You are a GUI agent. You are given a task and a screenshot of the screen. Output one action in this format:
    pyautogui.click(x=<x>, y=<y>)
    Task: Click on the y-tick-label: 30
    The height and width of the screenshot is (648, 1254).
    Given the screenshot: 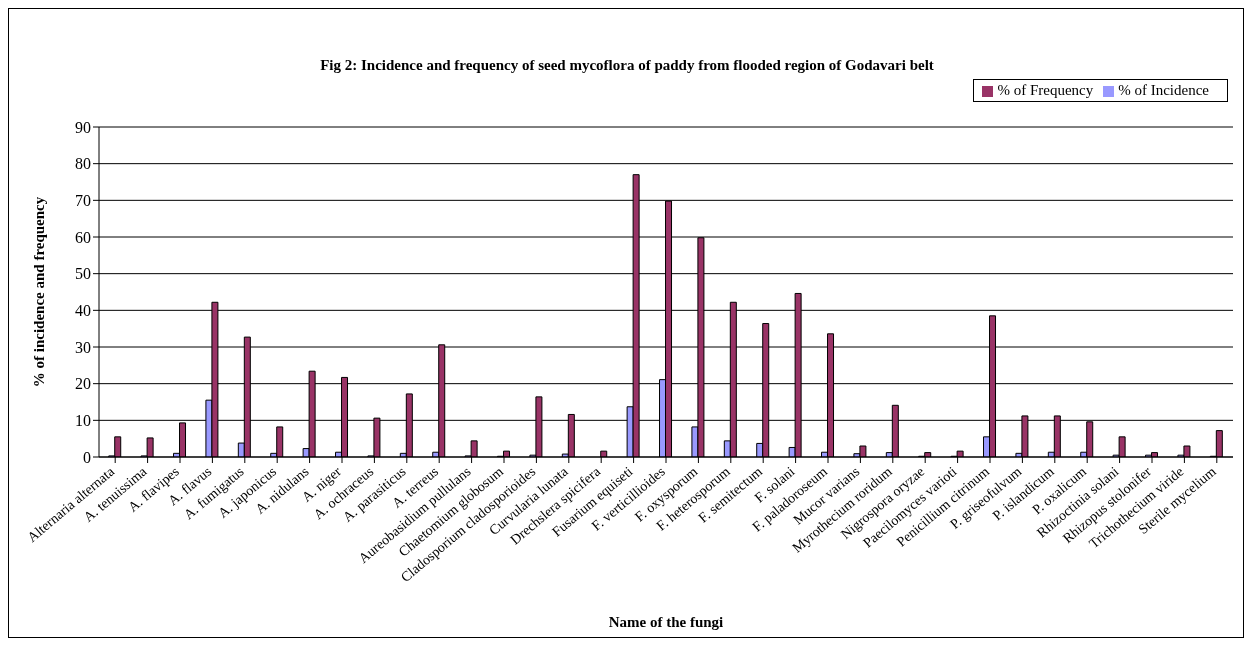 What is the action you would take?
    pyautogui.click(x=83, y=347)
    